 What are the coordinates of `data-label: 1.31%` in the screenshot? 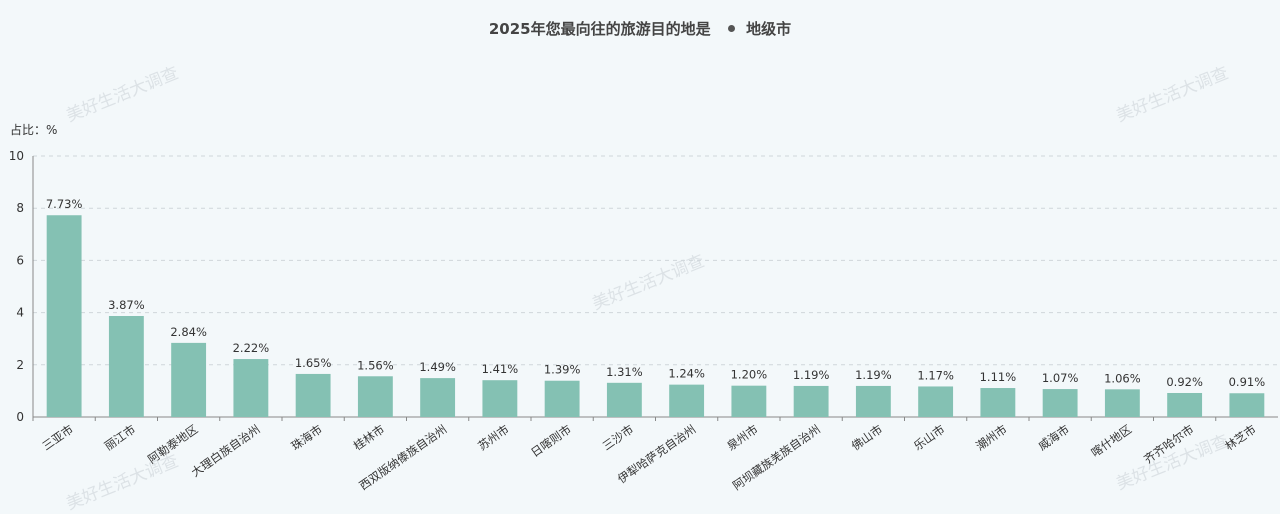 It's located at (624, 372).